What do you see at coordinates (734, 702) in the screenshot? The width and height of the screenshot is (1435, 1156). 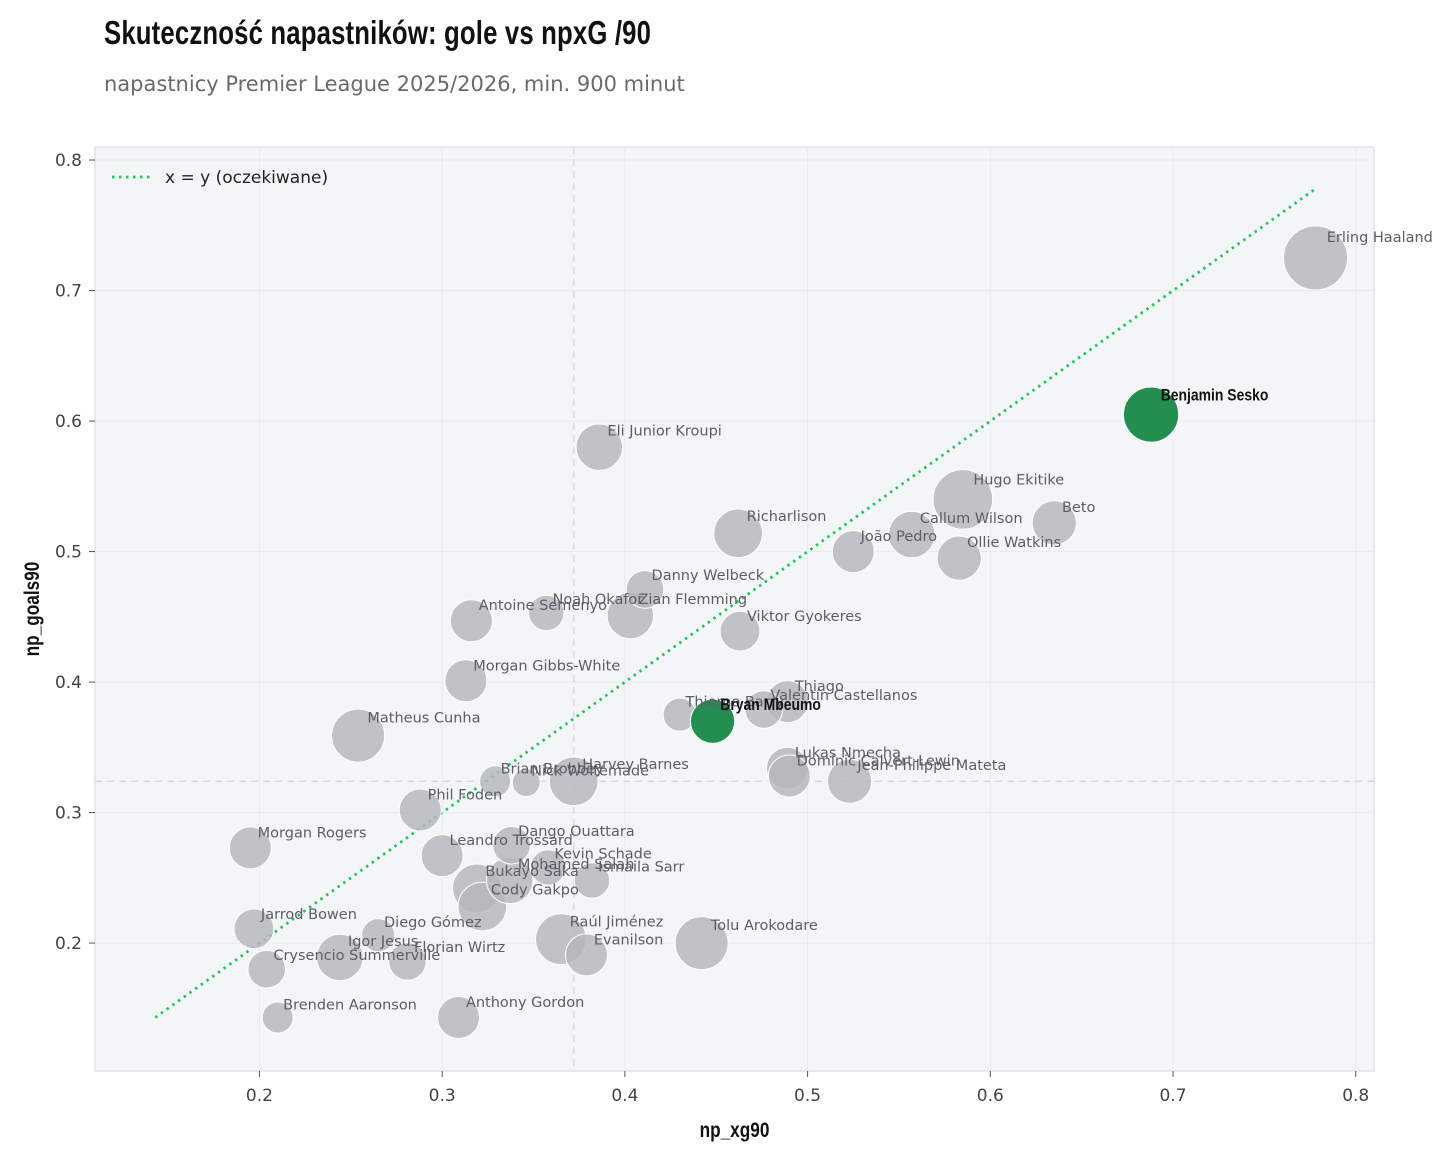 I see `point-label: Thierno Barry` at bounding box center [734, 702].